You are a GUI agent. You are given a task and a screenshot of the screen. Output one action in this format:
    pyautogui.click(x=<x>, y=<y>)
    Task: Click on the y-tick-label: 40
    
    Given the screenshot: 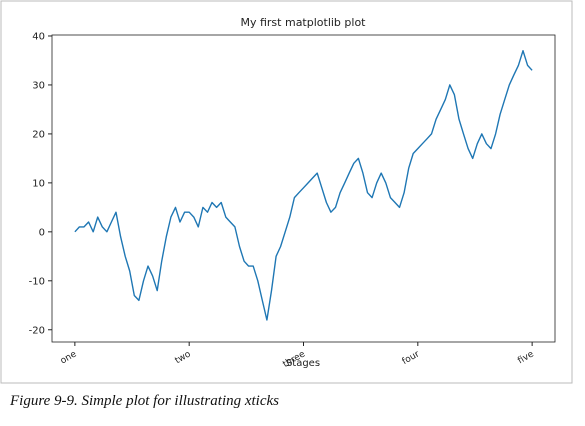 What is the action you would take?
    pyautogui.click(x=38, y=36)
    